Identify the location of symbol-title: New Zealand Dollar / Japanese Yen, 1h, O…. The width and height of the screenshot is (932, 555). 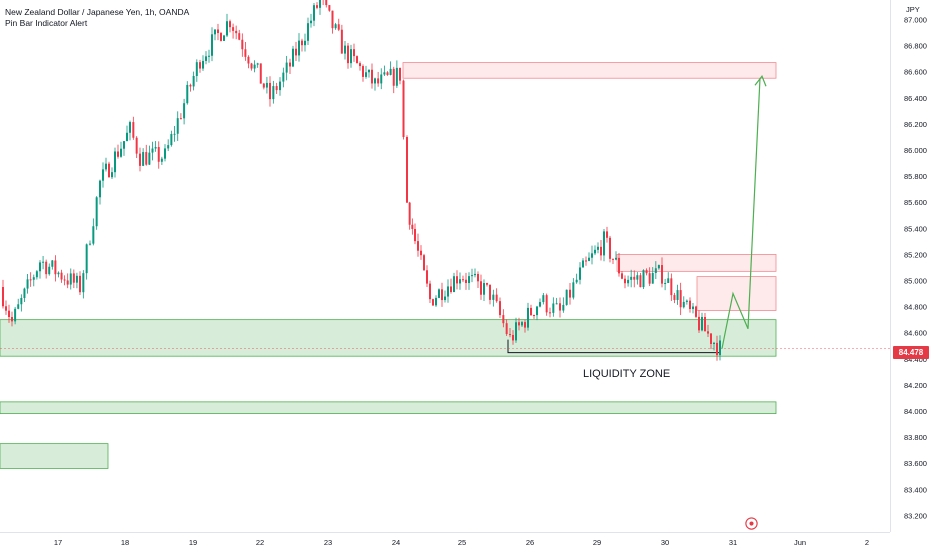
(97, 12).